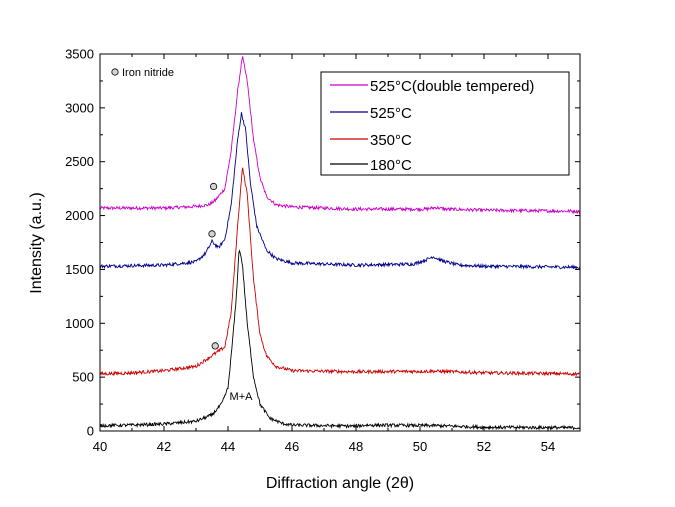  What do you see at coordinates (391, 165) in the screenshot?
I see `legend-label-3: 180°C` at bounding box center [391, 165].